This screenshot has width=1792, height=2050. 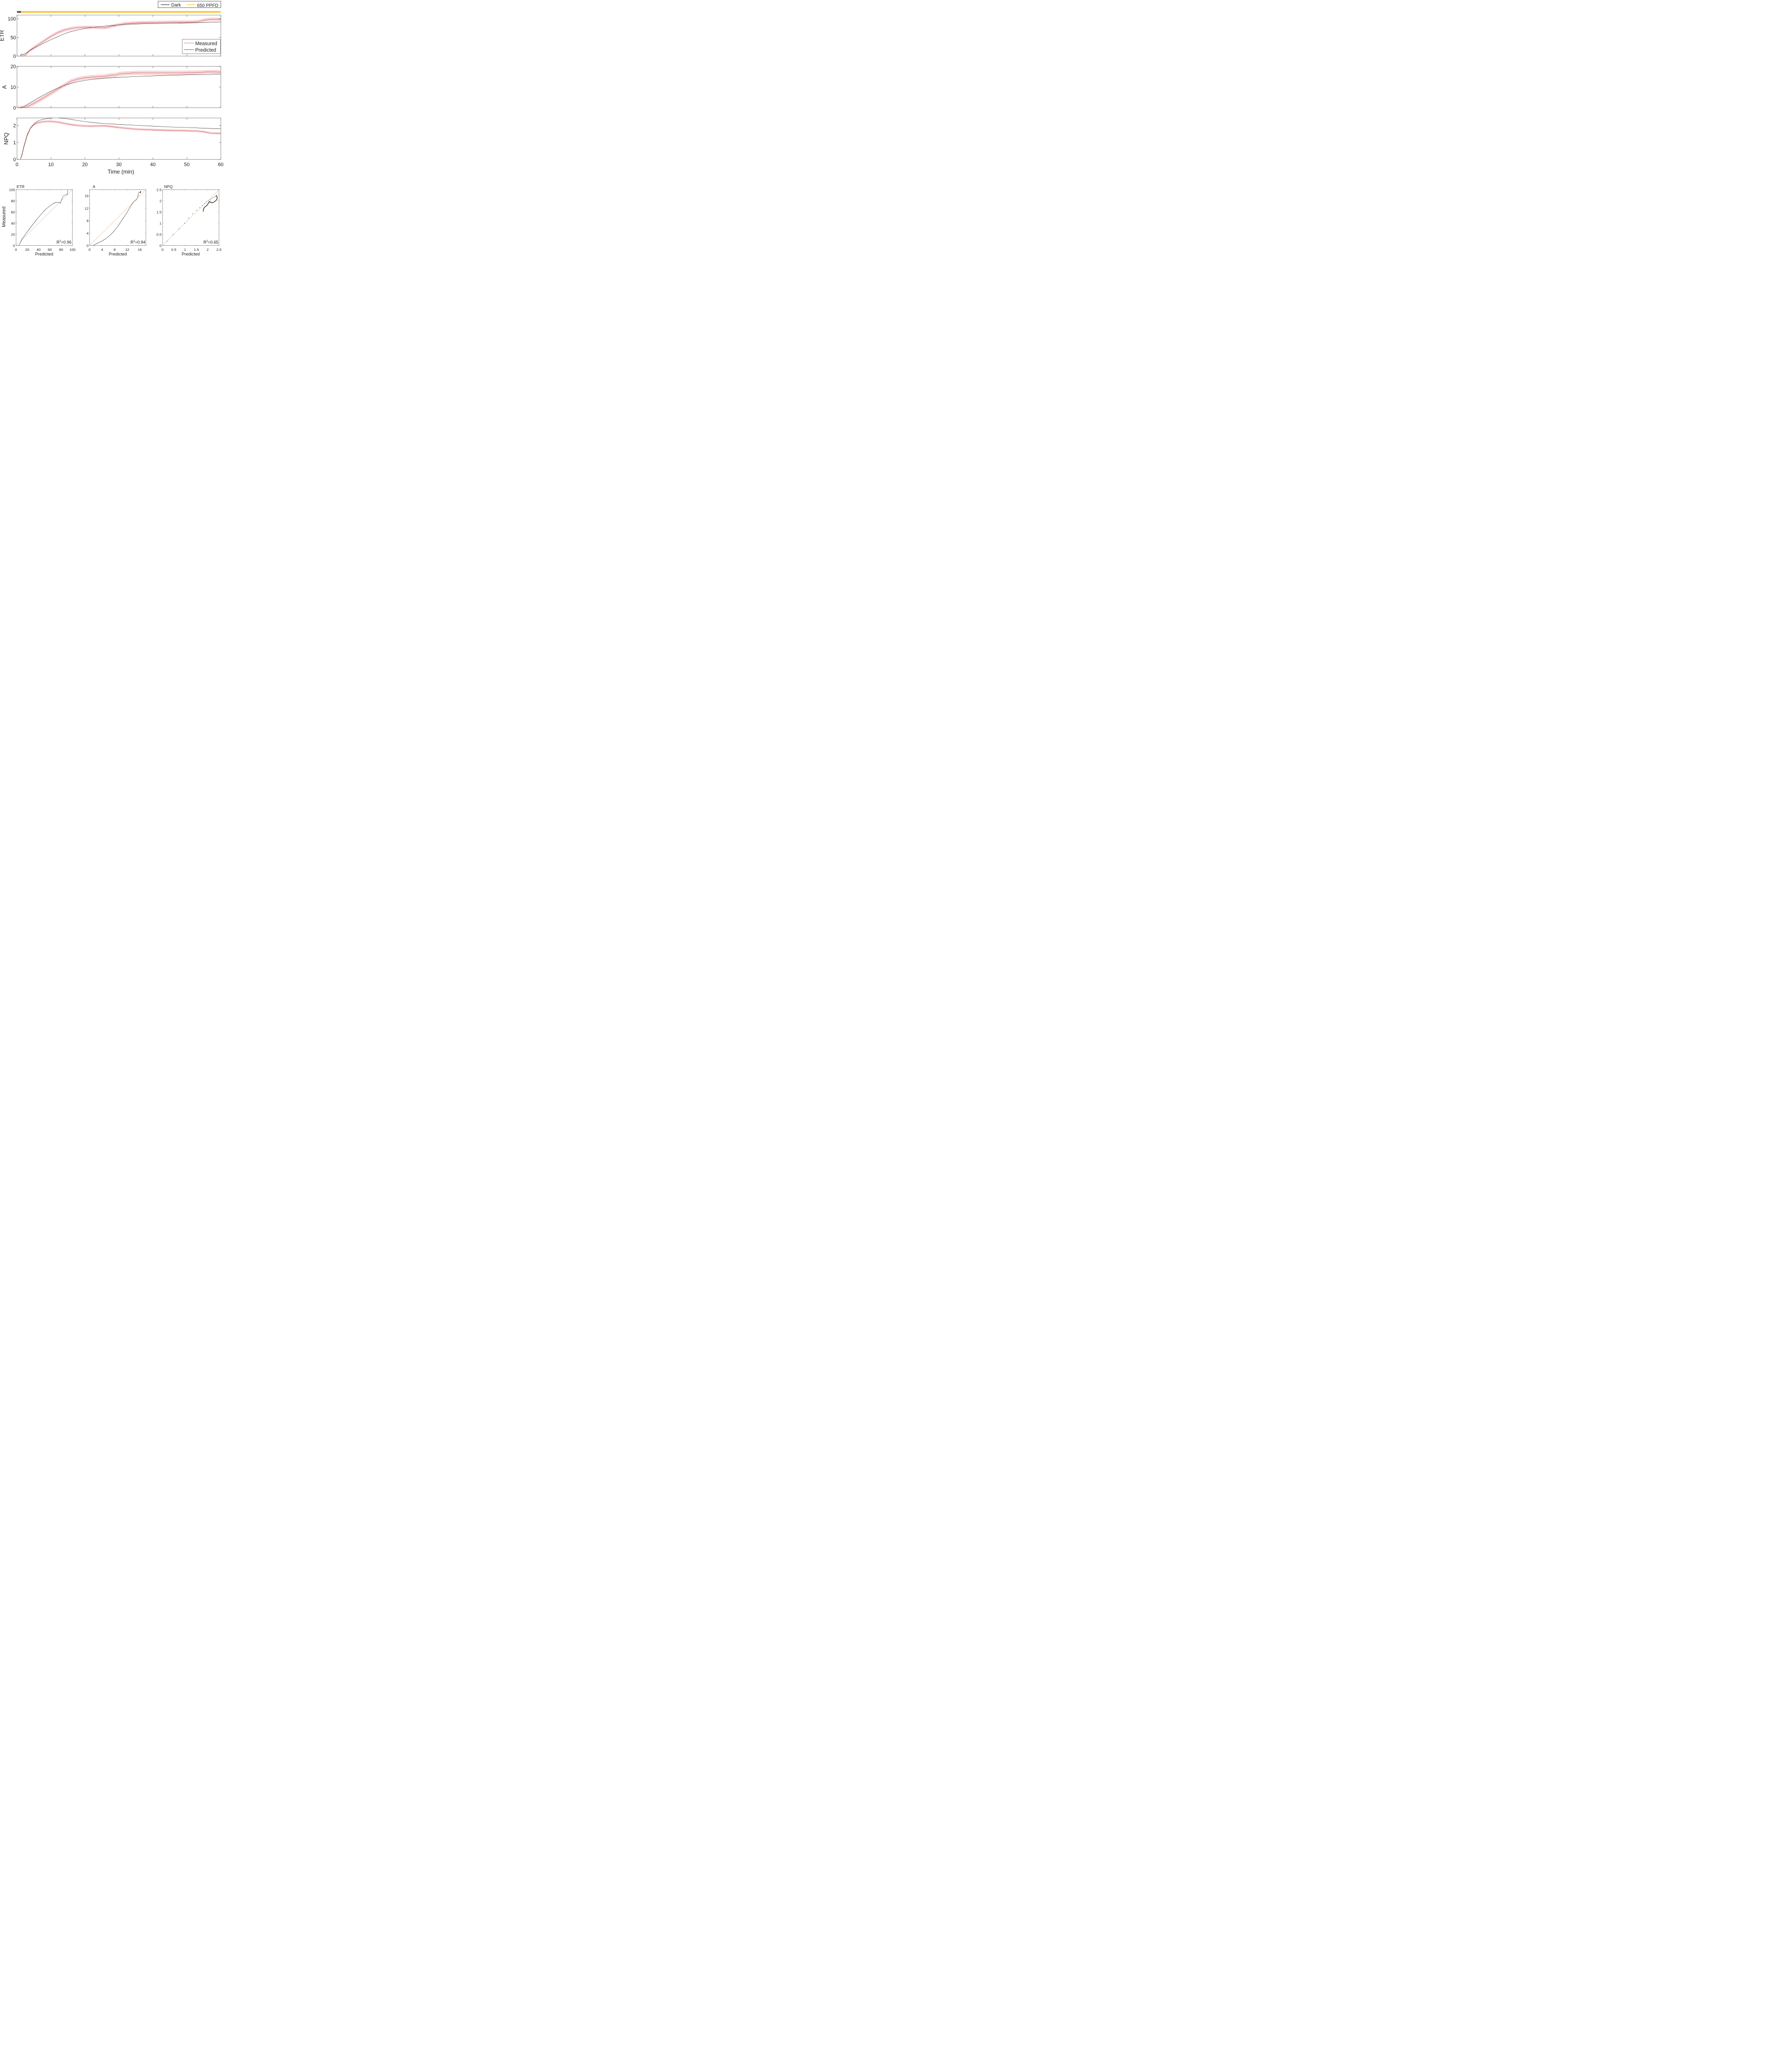 What do you see at coordinates (61, 250) in the screenshot?
I see `x-tick-label: 80` at bounding box center [61, 250].